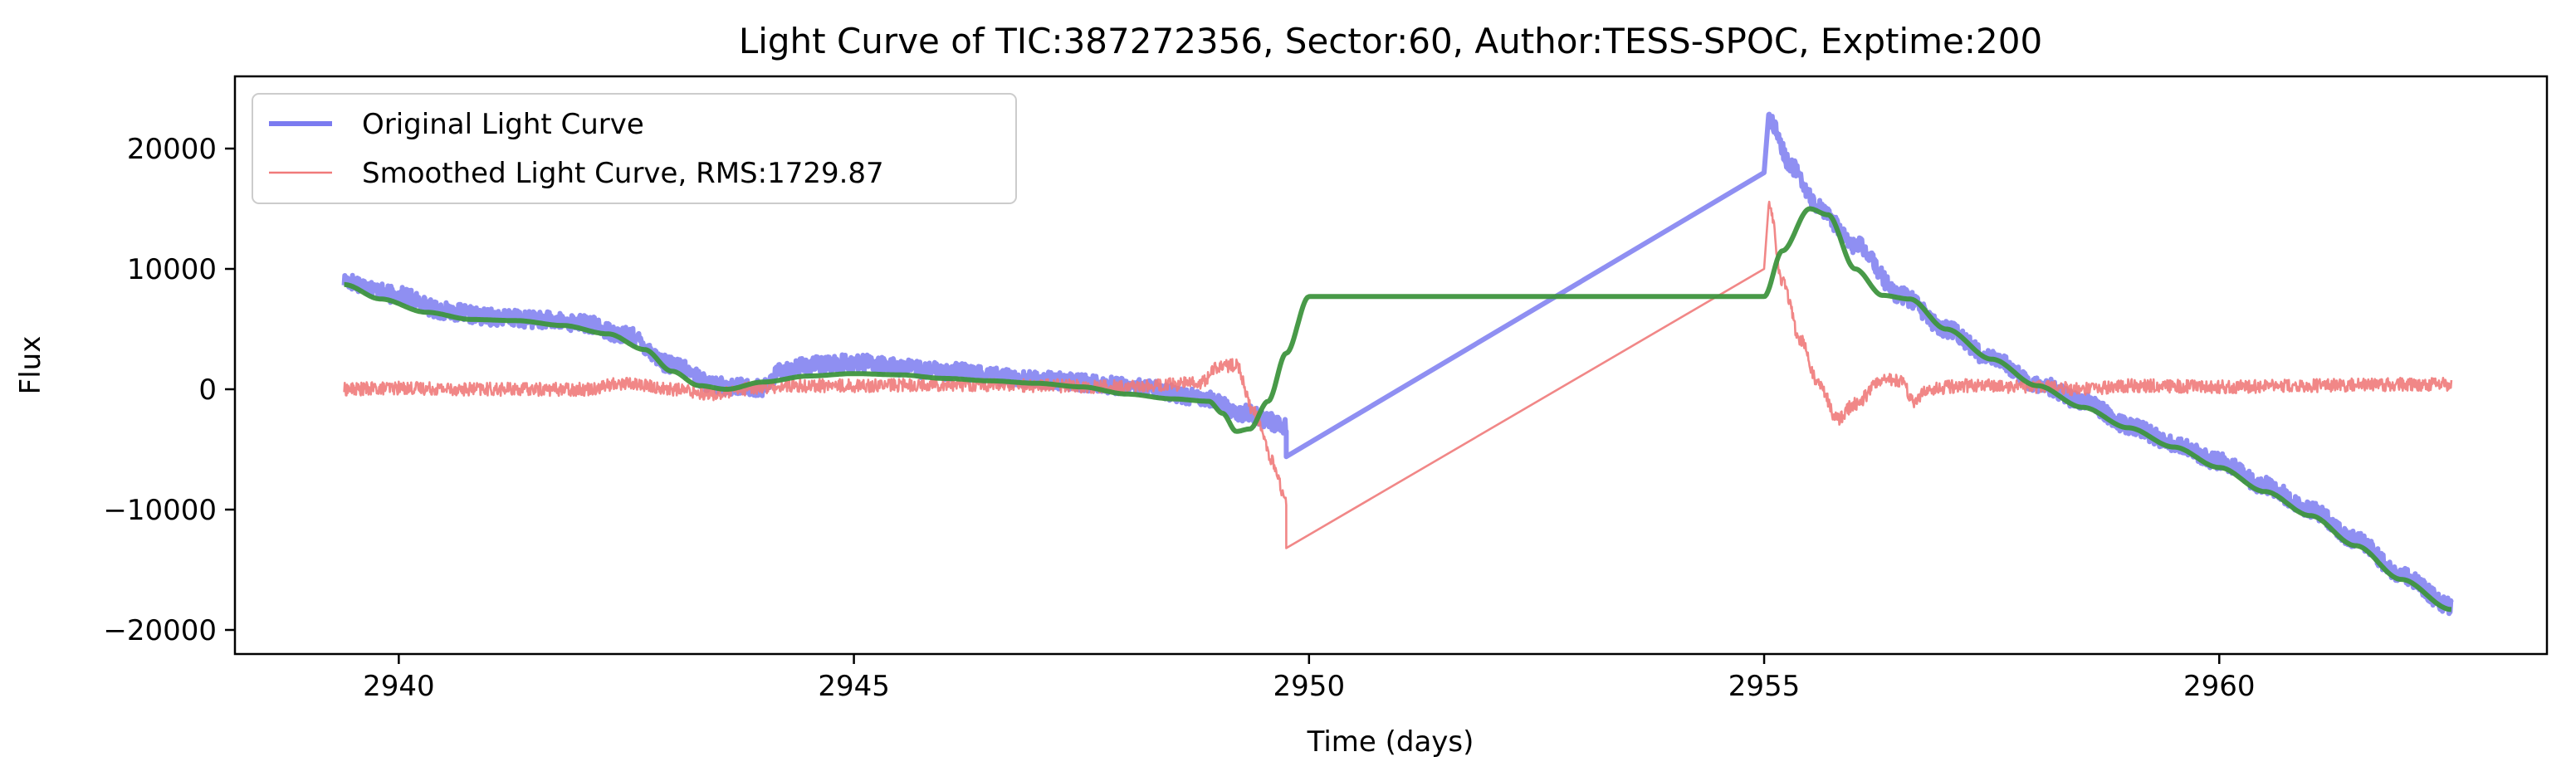 This screenshot has width=2576, height=781. What do you see at coordinates (172, 149) in the screenshot?
I see `y-tick-label-20000: 20000` at bounding box center [172, 149].